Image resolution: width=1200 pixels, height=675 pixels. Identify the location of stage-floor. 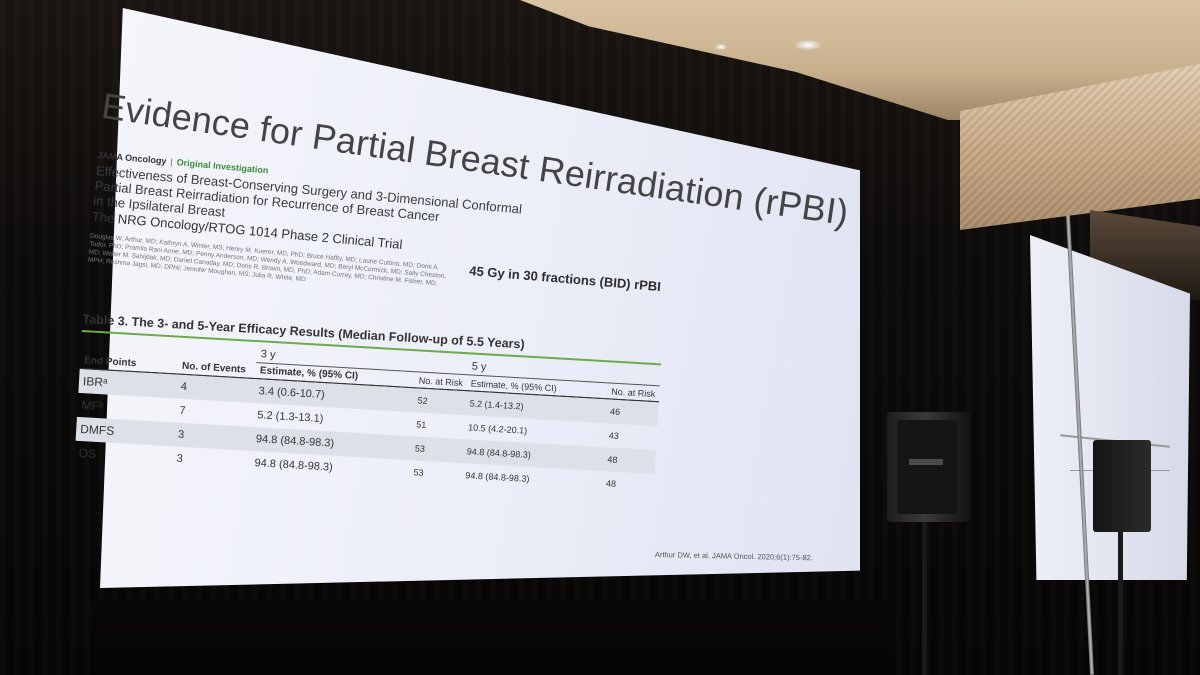
(490, 637).